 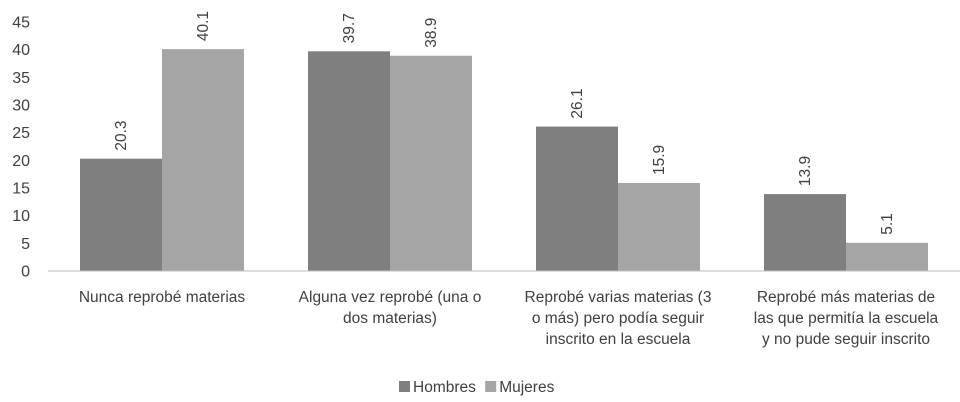 What do you see at coordinates (577, 103) in the screenshot?
I see `data-label-hombres-2: 26.1` at bounding box center [577, 103].